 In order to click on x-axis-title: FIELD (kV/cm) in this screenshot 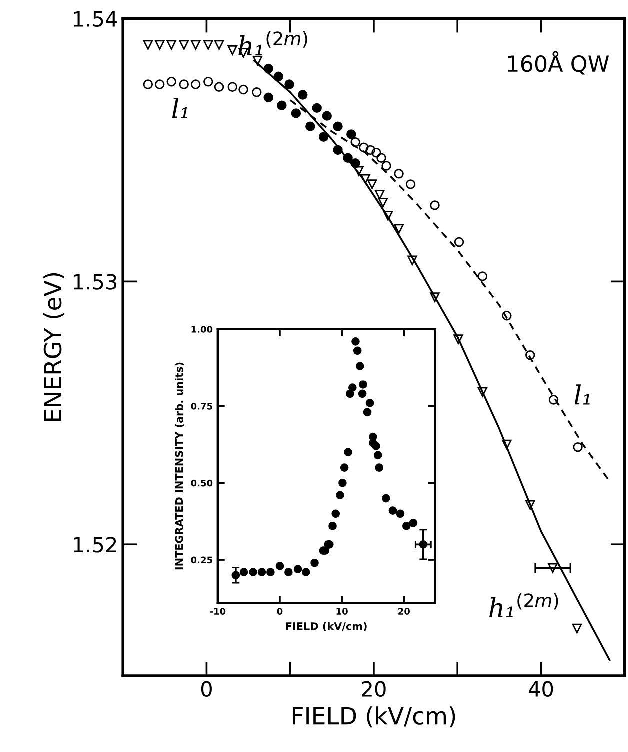, I will do `click(374, 717)`.